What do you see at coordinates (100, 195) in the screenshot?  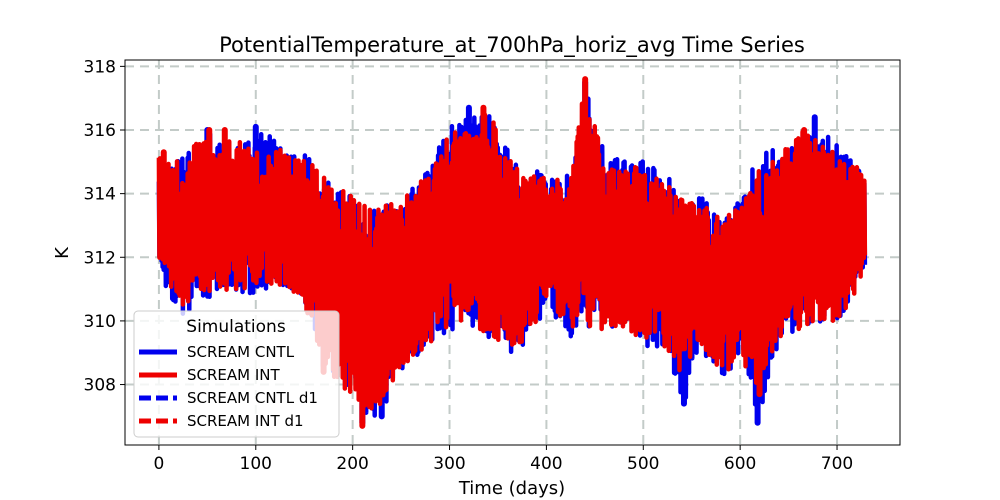 I see `y-tick-label: 314` at bounding box center [100, 195].